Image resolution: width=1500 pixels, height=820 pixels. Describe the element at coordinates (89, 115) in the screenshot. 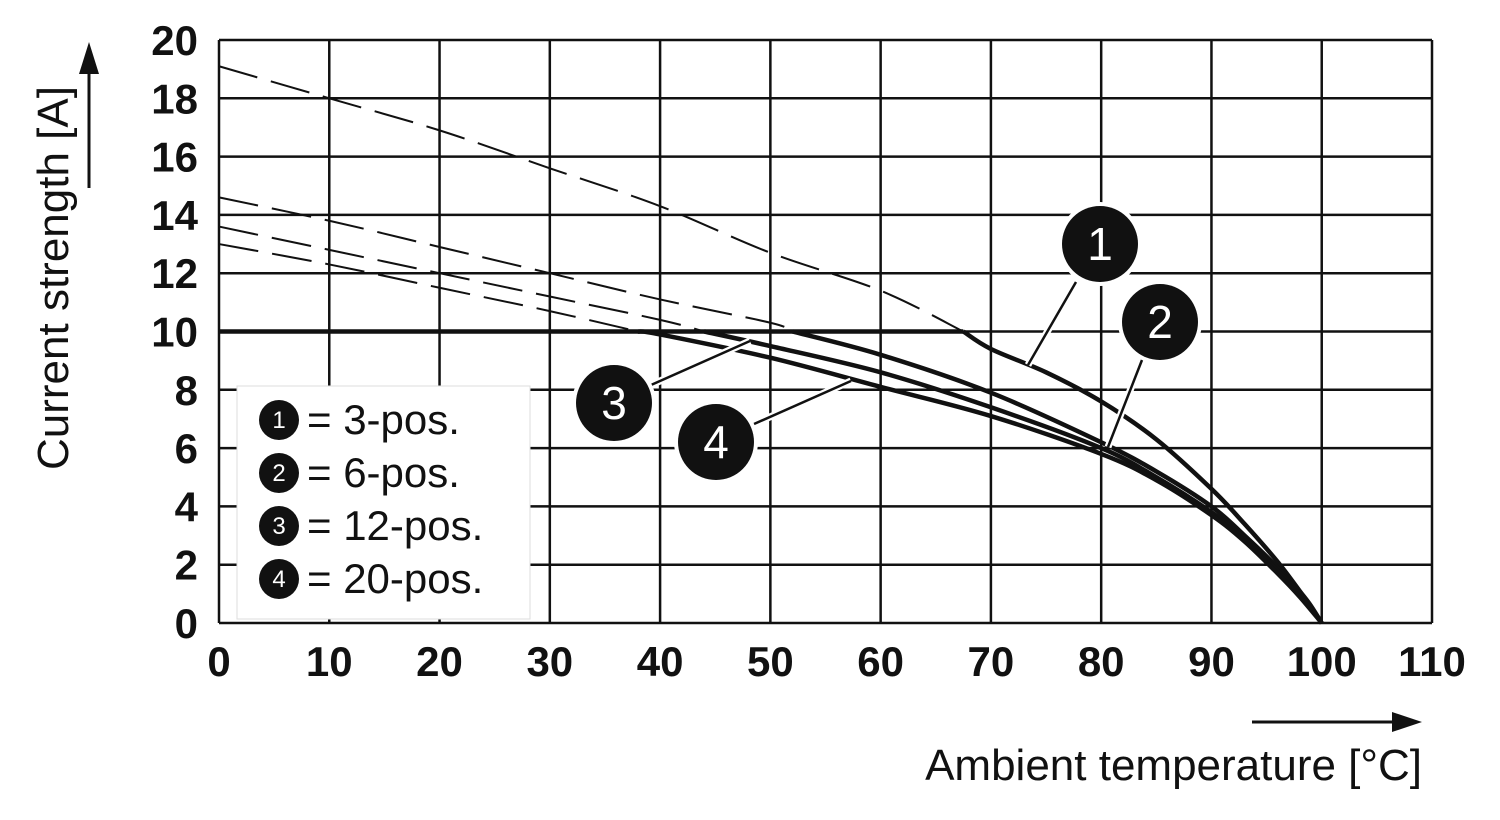

I see `y-axis-arrow` at that location.